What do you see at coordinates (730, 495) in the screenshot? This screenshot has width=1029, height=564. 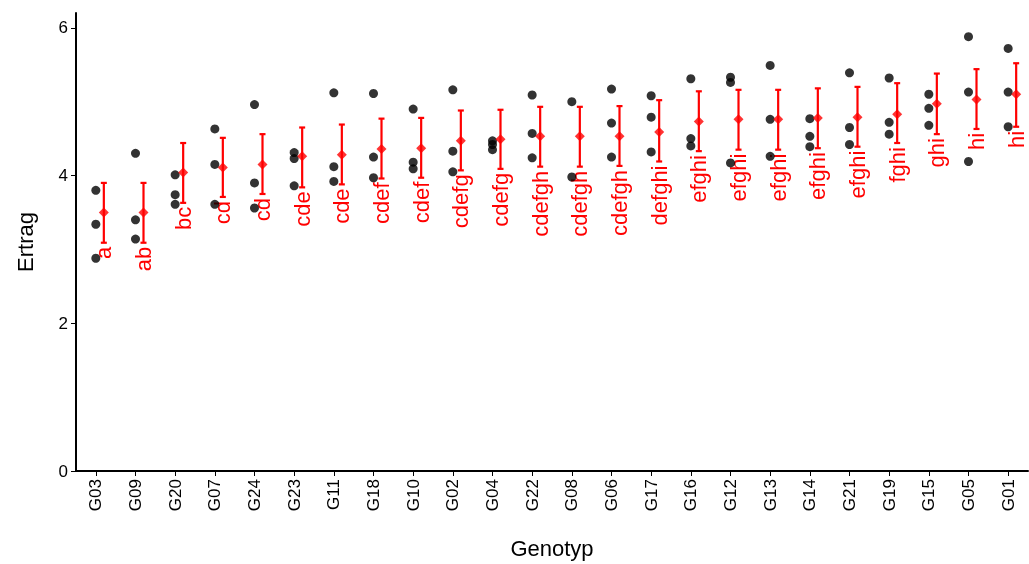 I see `x-tick-label: G12` at bounding box center [730, 495].